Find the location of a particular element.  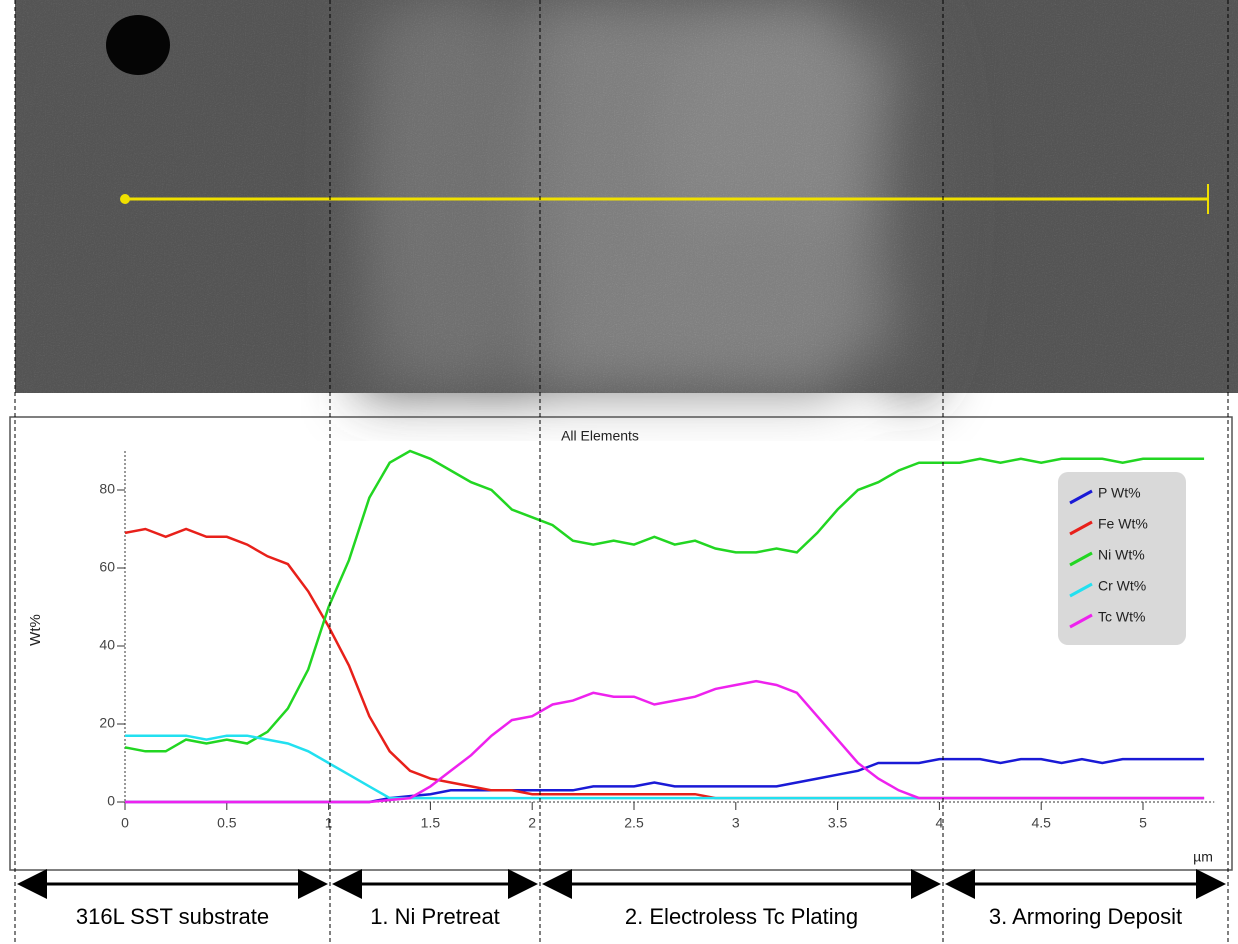

y-tick-label: 20 is located at coordinates (107, 723).